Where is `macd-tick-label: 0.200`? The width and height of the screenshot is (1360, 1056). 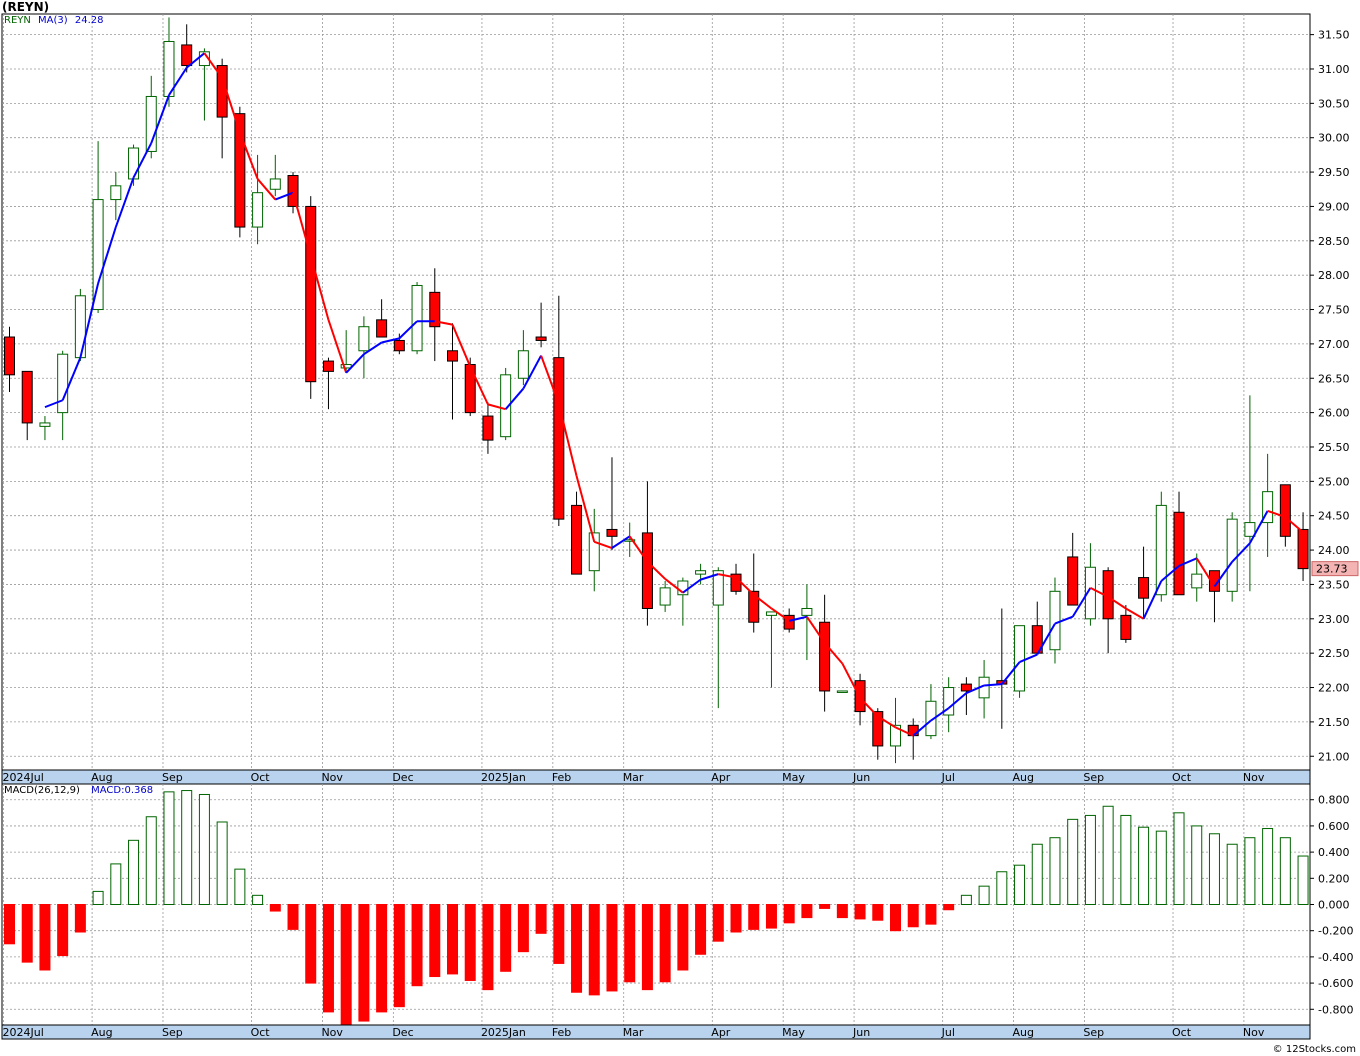
macd-tick-label: 0.200 is located at coordinates (1334, 878).